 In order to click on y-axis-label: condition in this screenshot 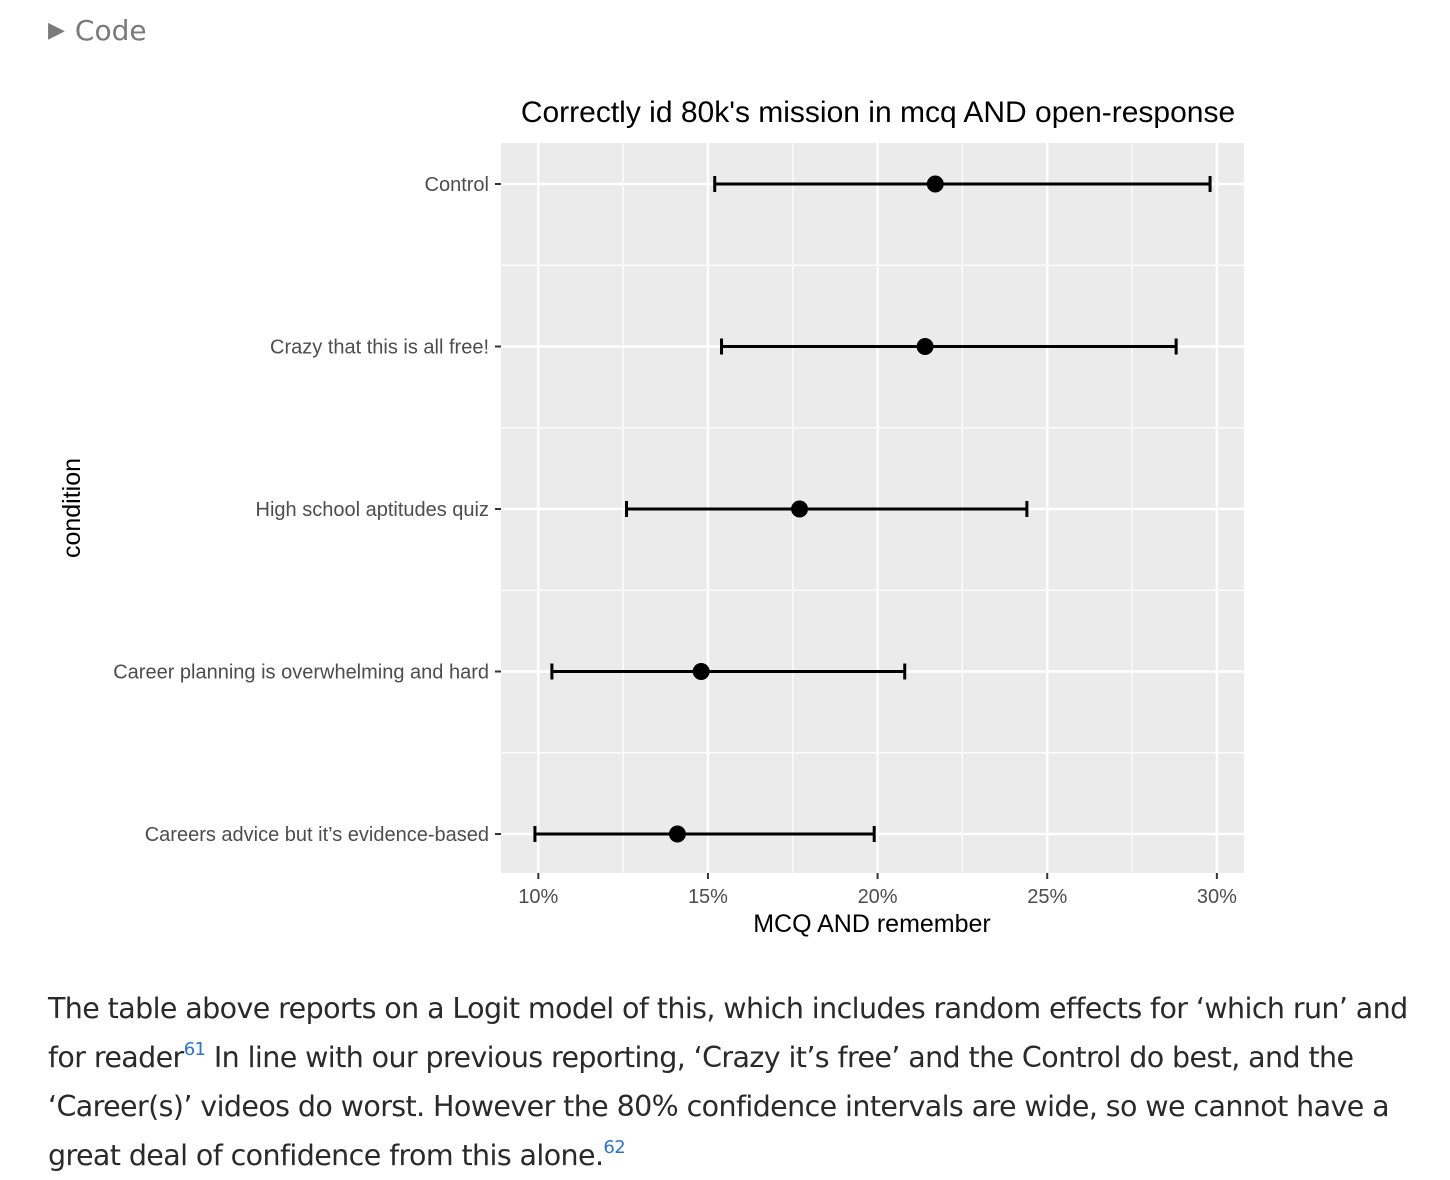, I will do `click(72, 508)`.